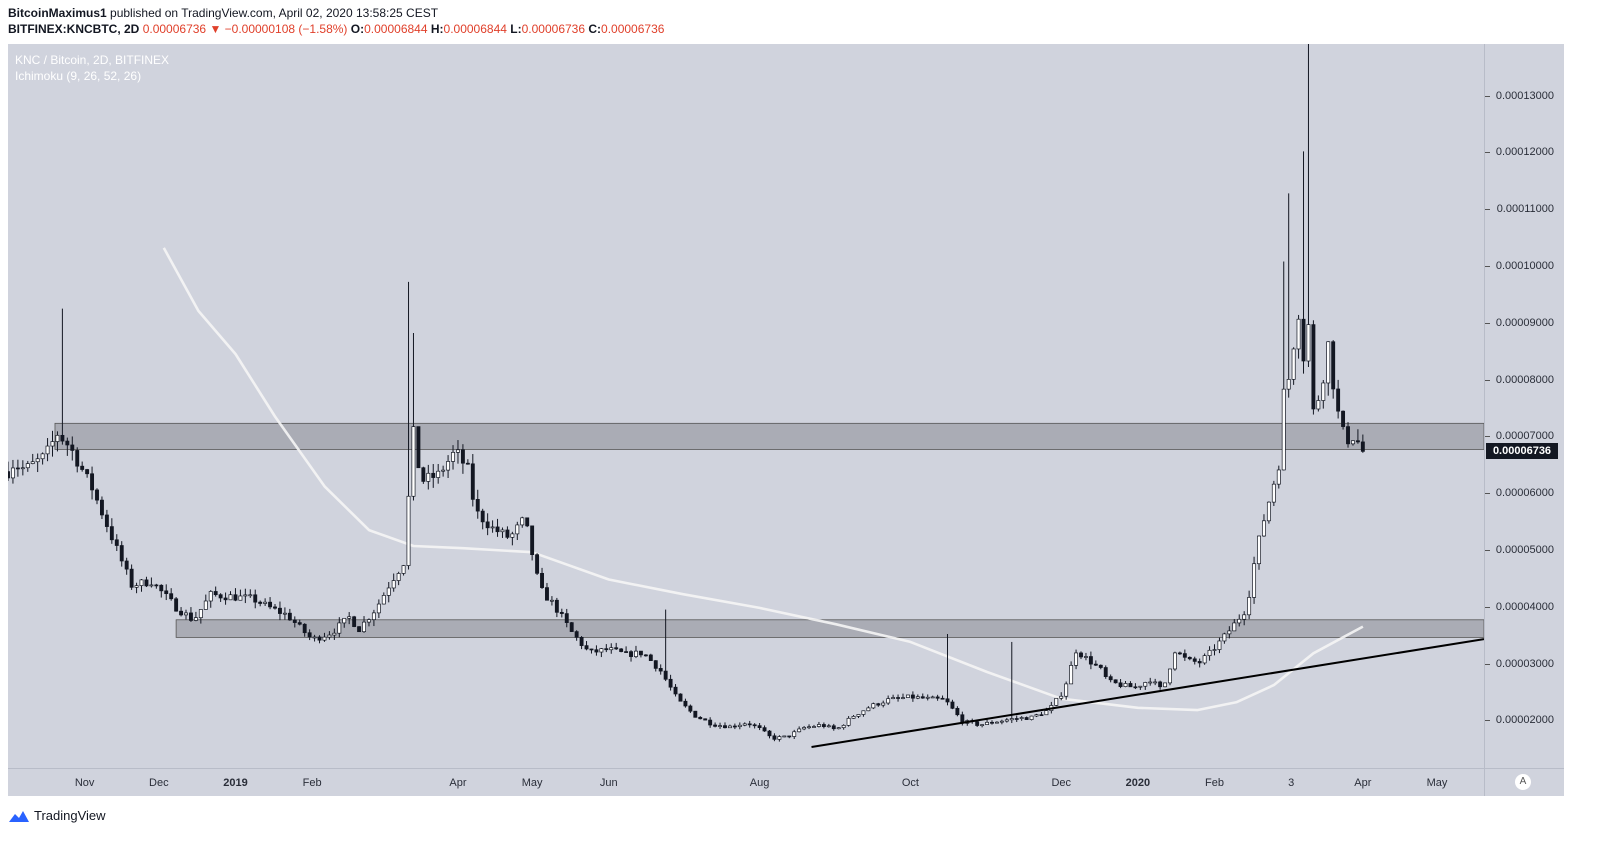 The height and width of the screenshot is (849, 1601). What do you see at coordinates (1487, 664) in the screenshot?
I see `price-tick-mark` at bounding box center [1487, 664].